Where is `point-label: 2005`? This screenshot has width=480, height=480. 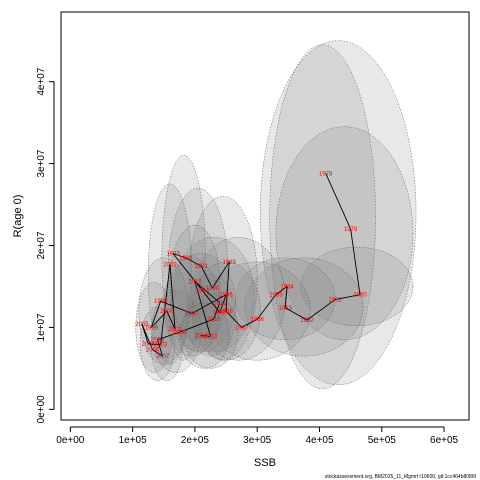
point-label: 2005 is located at coordinates (142, 325).